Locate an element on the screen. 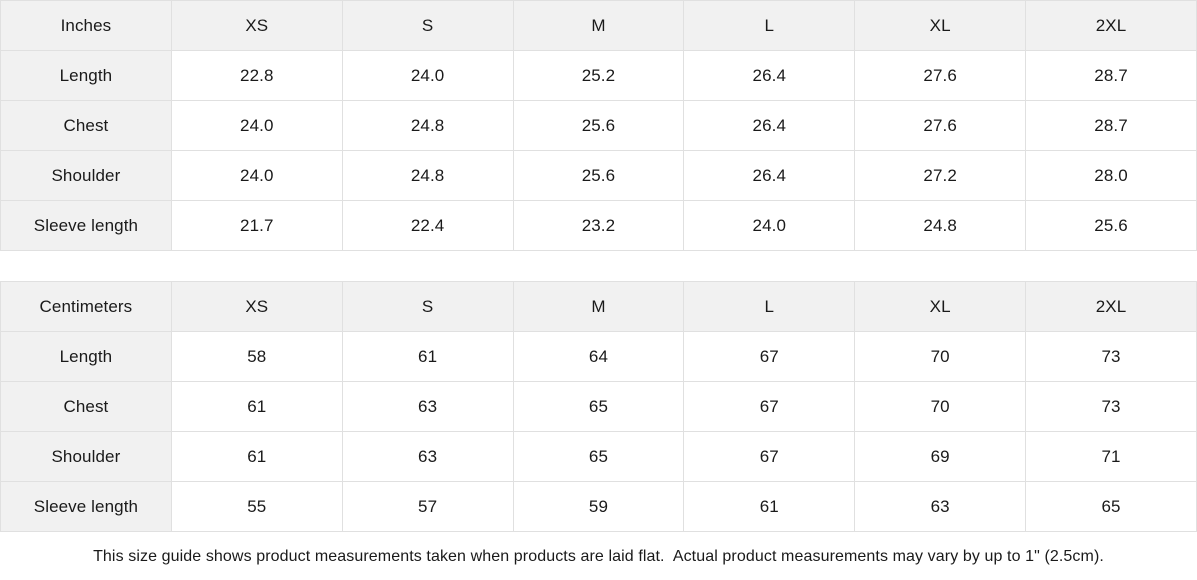 The width and height of the screenshot is (1197, 580). measurement-row: Shoulder 61 63 65 67 69 71 is located at coordinates (598, 456).